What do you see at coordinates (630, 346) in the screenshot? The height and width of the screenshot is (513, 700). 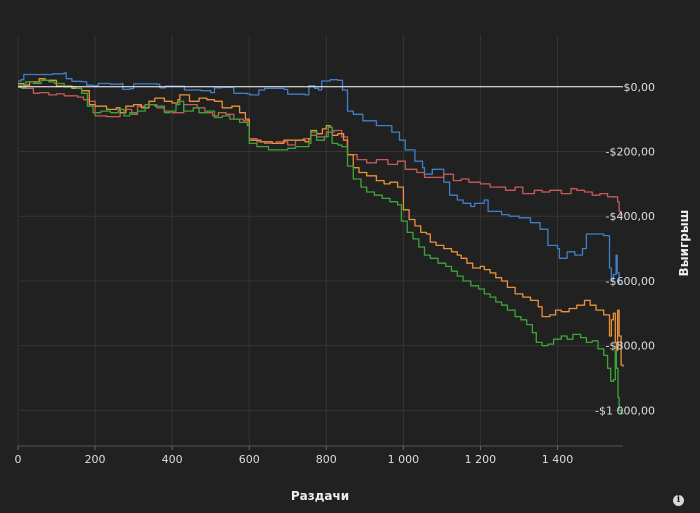 I see `y-tick-label: -$800,00` at bounding box center [630, 346].